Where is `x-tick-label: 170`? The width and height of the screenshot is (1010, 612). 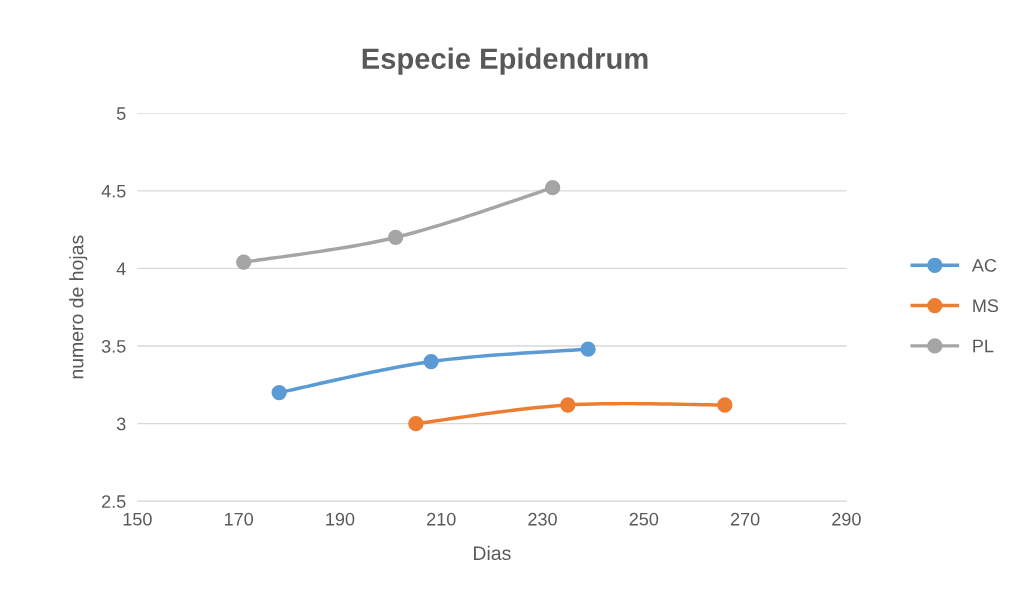 x-tick-label: 170 is located at coordinates (239, 519).